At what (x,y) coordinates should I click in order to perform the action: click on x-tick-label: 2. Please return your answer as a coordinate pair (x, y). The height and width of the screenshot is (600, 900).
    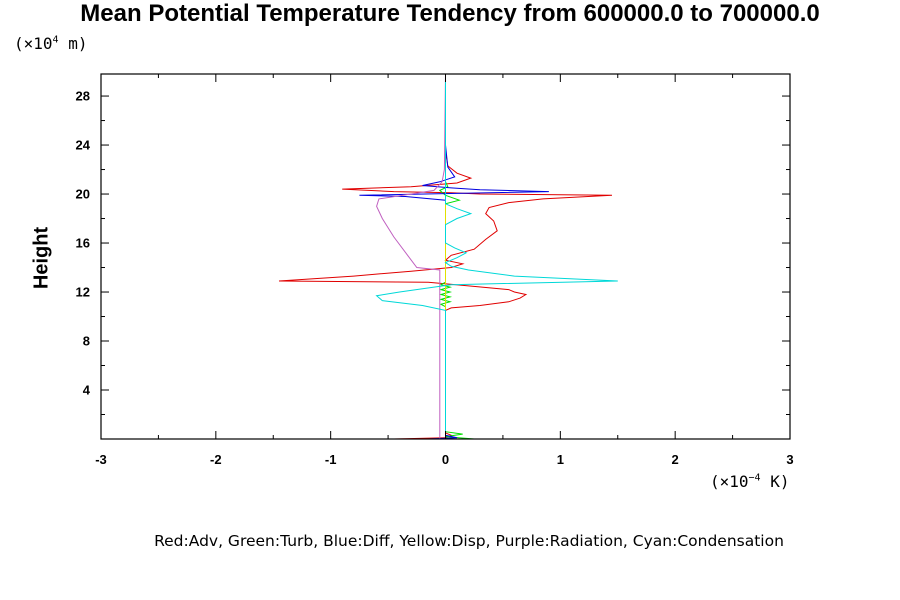
    Looking at the image, I should click on (675, 459).